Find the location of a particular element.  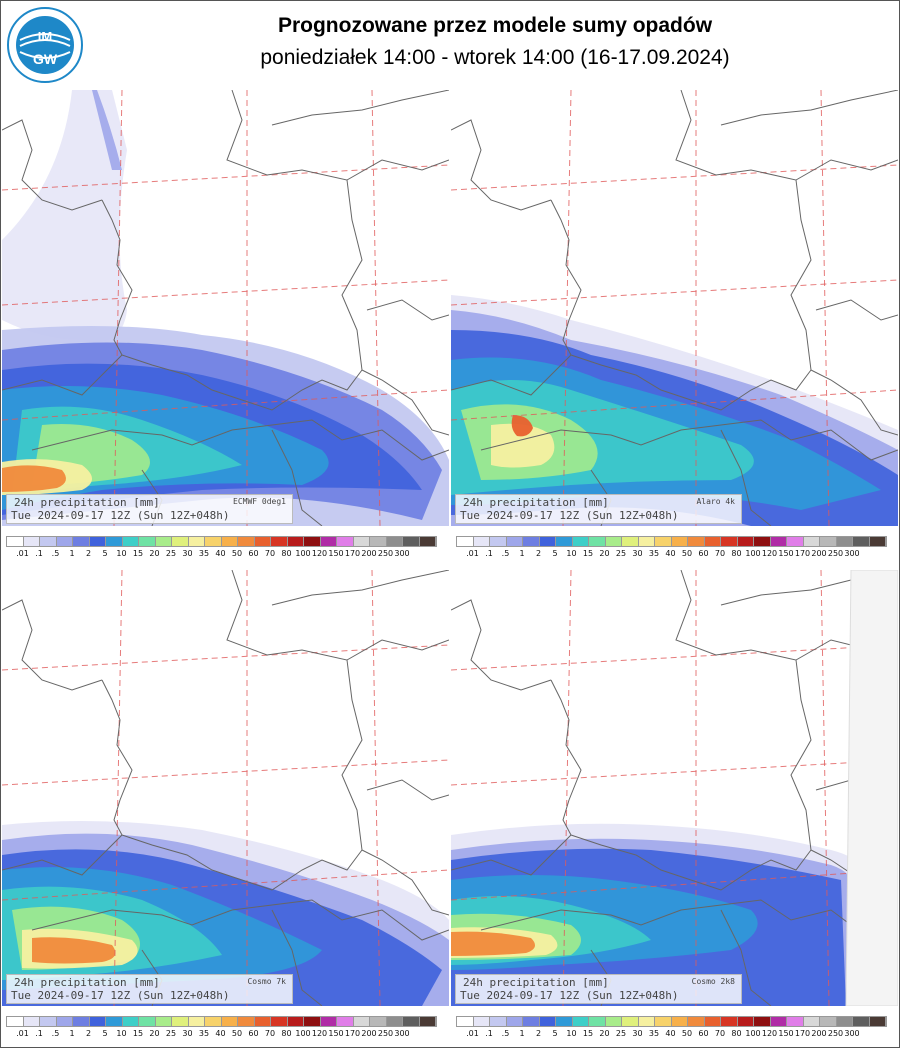

svg-text: IM is located at coordinates (45, 36).